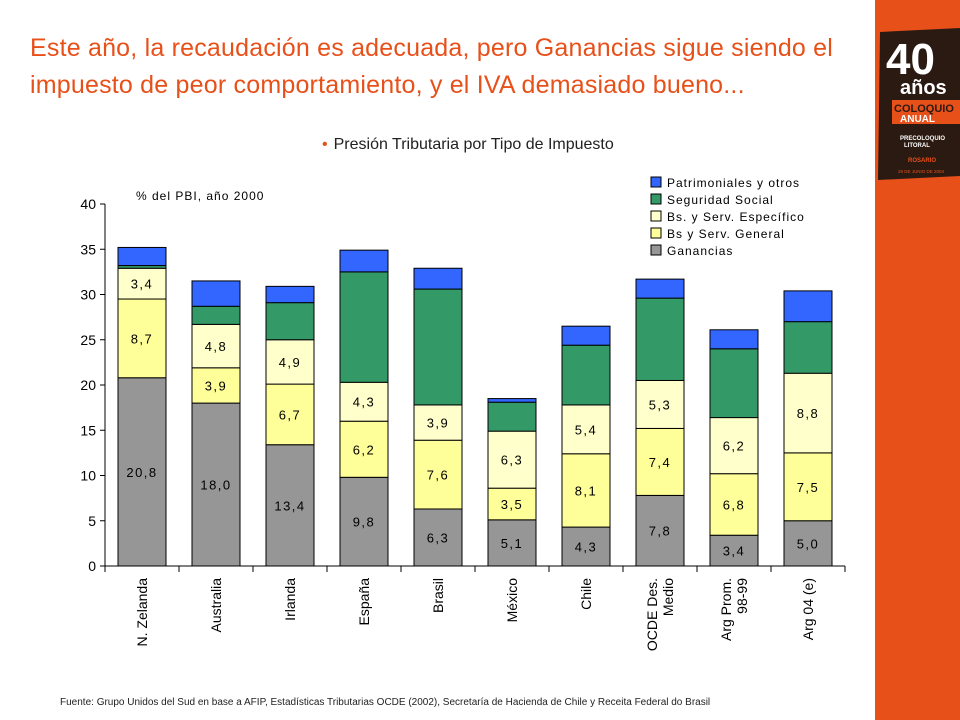 This screenshot has width=960, height=720. I want to click on data-label: 8,7, so click(142, 338).